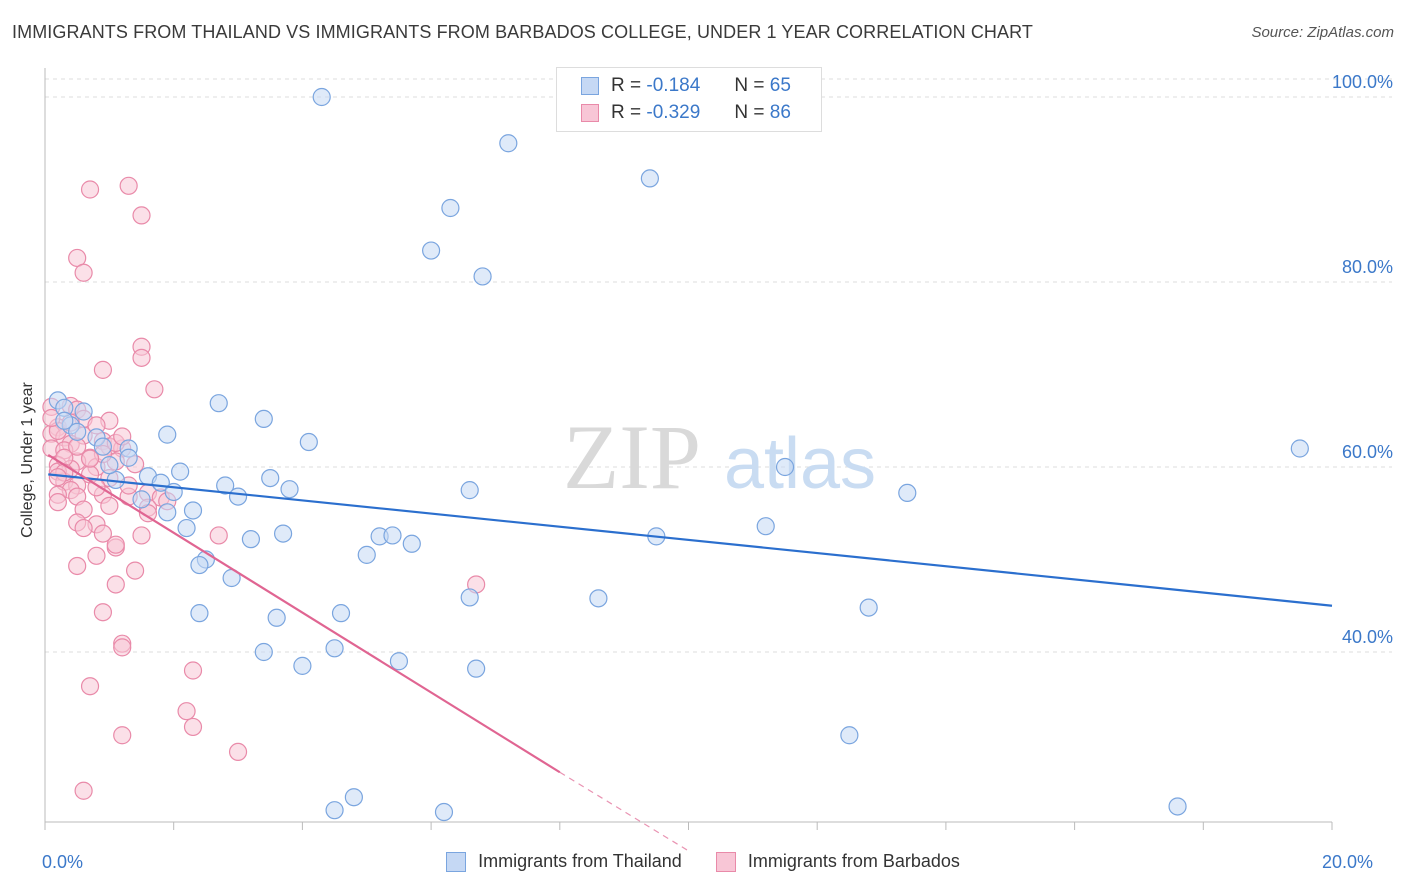  What do you see at coordinates (63, 862) in the screenshot?
I see `x-tick-min: 0.0%` at bounding box center [63, 862].